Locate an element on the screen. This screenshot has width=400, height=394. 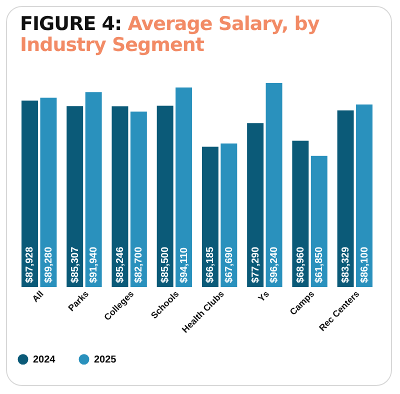
data-label: $85,246 is located at coordinates (120, 264).